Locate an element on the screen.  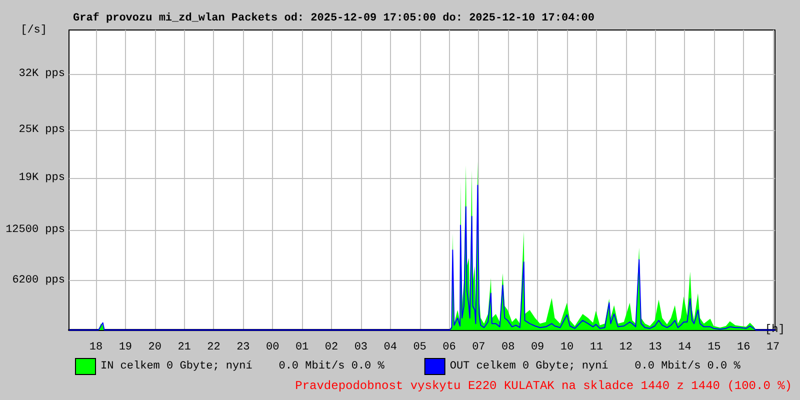
x-tick-label: 11 is located at coordinates (597, 348).